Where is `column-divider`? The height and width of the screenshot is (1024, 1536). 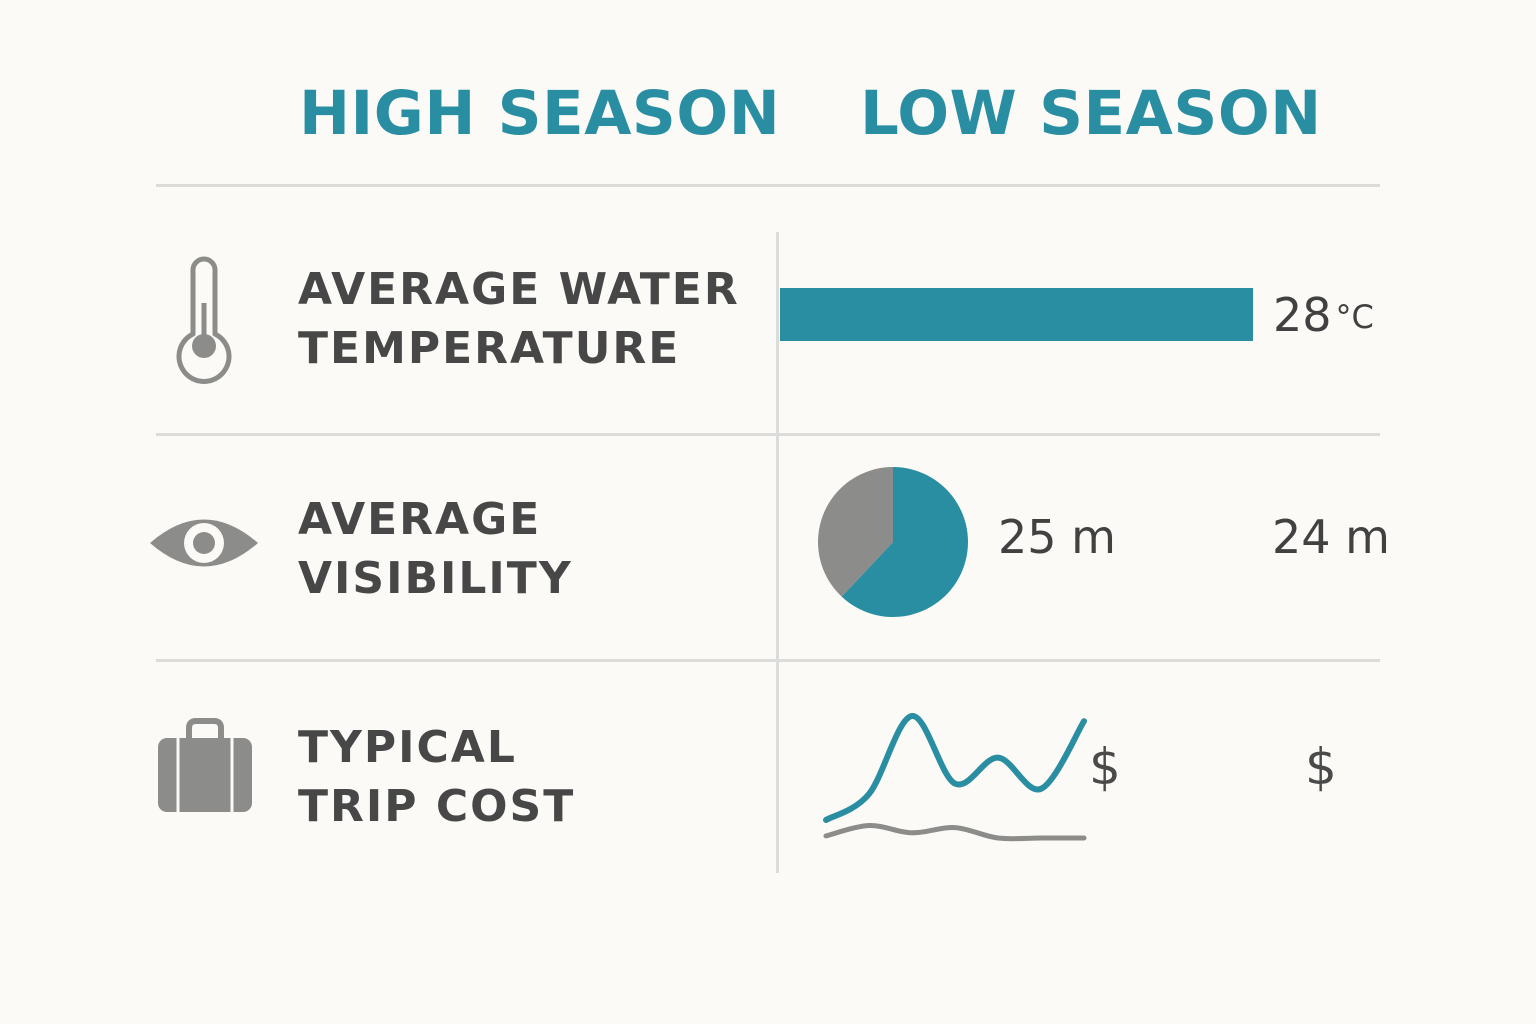 column-divider is located at coordinates (777, 552).